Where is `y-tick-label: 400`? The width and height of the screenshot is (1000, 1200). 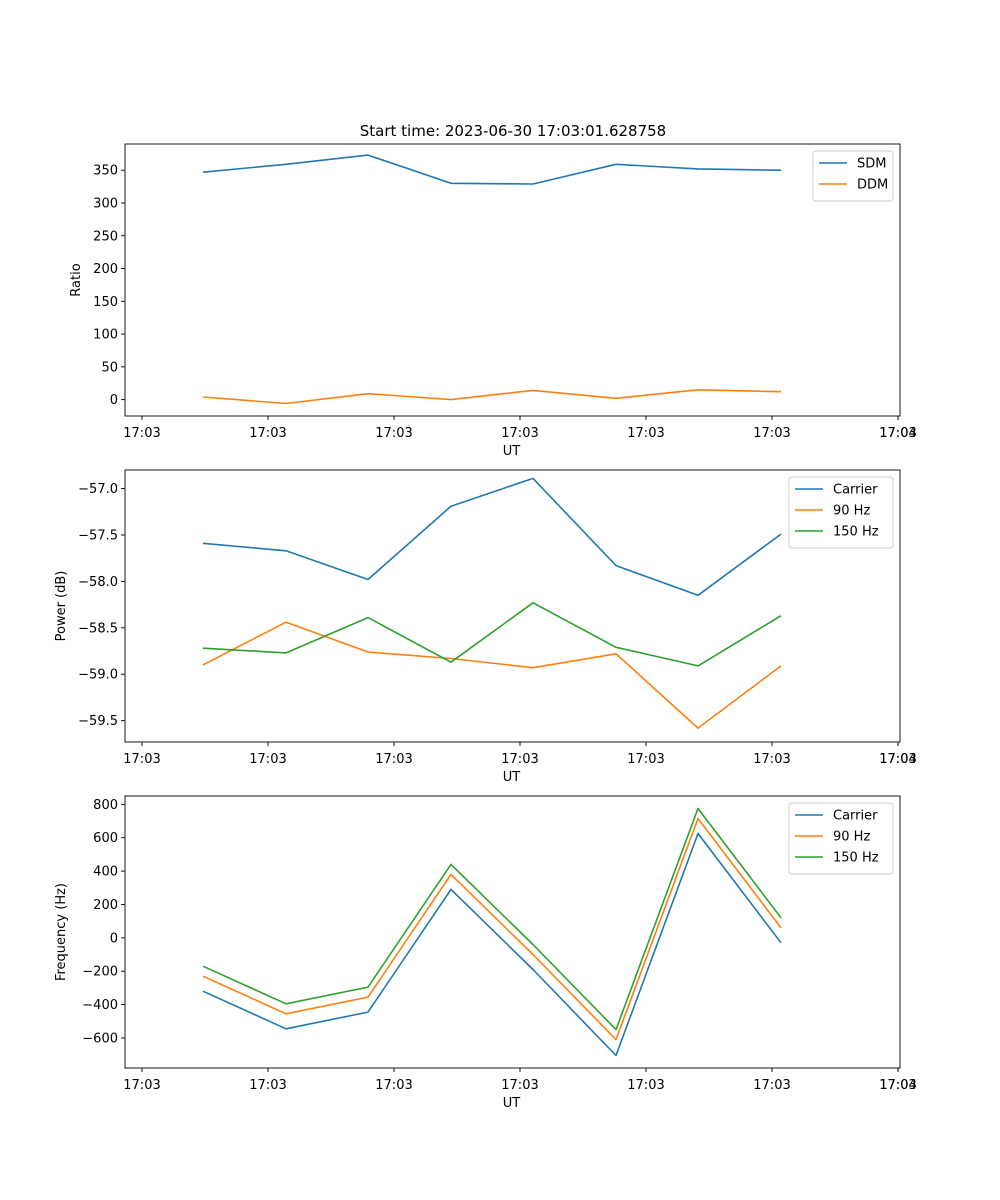
y-tick-label: 400 is located at coordinates (105, 872).